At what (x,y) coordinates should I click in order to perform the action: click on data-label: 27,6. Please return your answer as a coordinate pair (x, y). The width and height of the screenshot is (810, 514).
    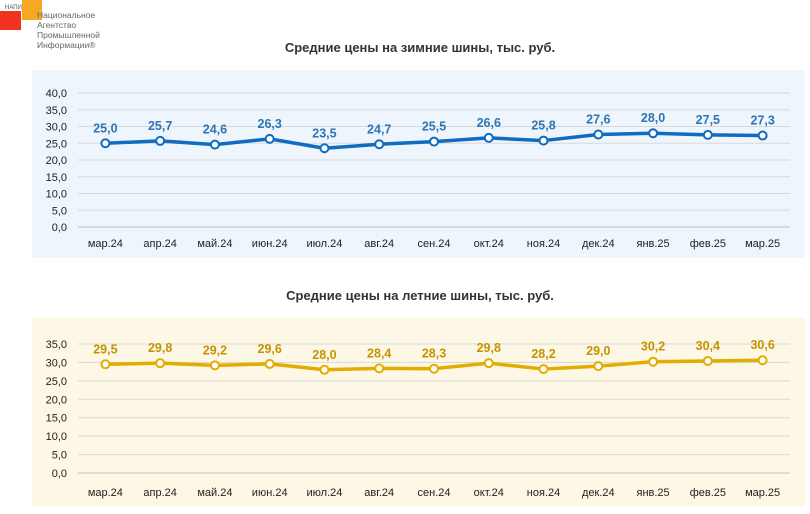
    Looking at the image, I should click on (598, 120).